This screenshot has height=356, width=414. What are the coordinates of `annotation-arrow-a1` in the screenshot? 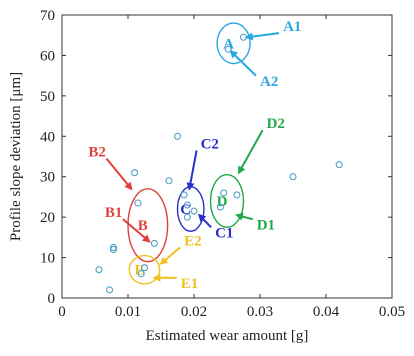 It's located at (263, 35).